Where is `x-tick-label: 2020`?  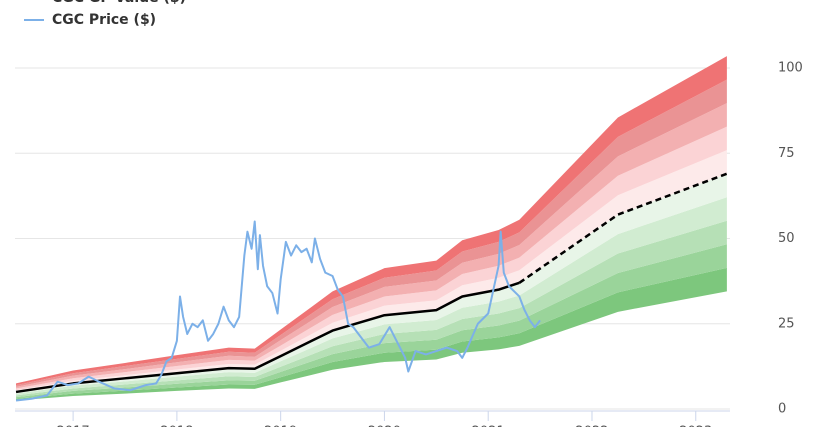 x-tick-label: 2020 is located at coordinates (384, 426).